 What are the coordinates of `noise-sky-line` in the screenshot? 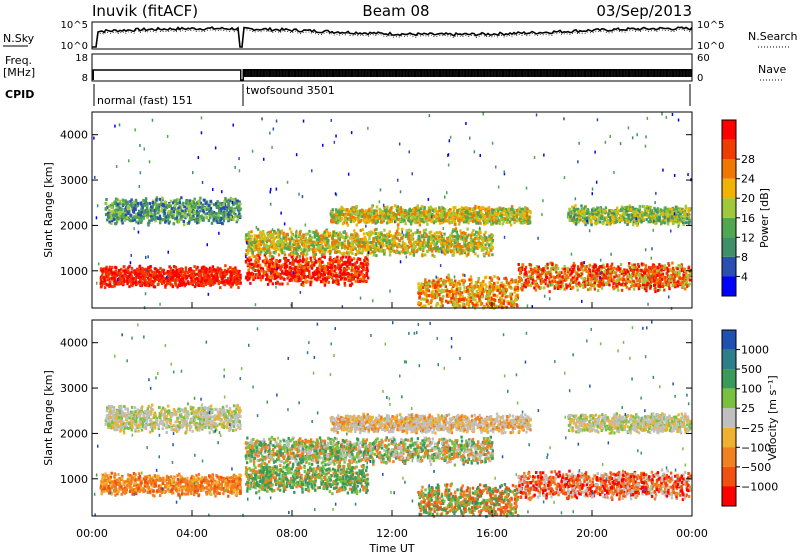 It's located at (392, 37).